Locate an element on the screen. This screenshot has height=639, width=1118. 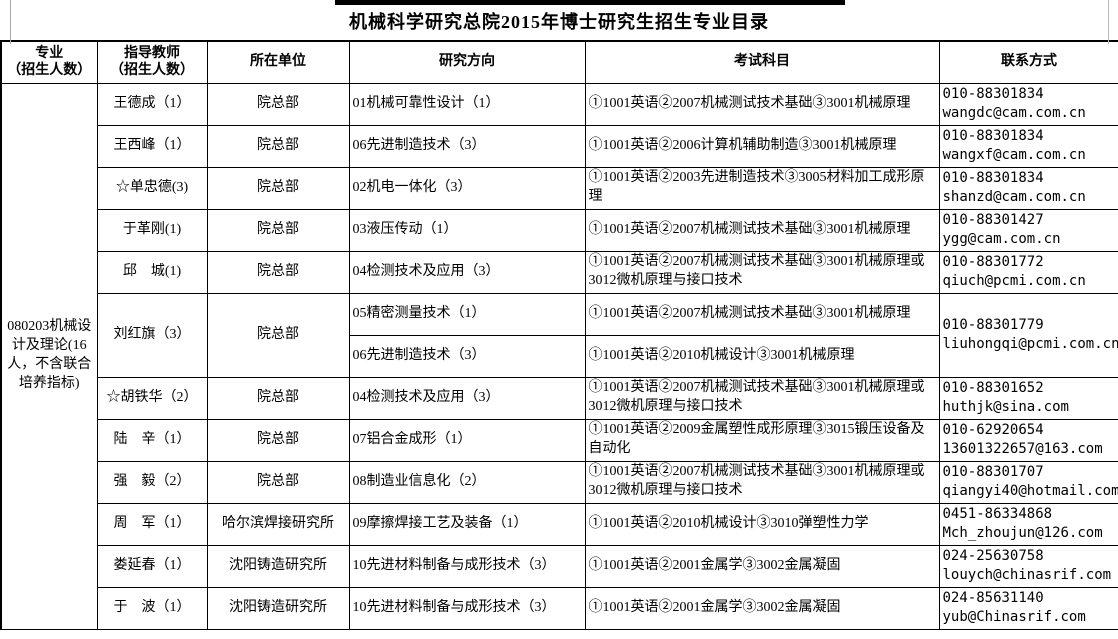
contact-phone: 0451-86334868 is located at coordinates (997, 514).